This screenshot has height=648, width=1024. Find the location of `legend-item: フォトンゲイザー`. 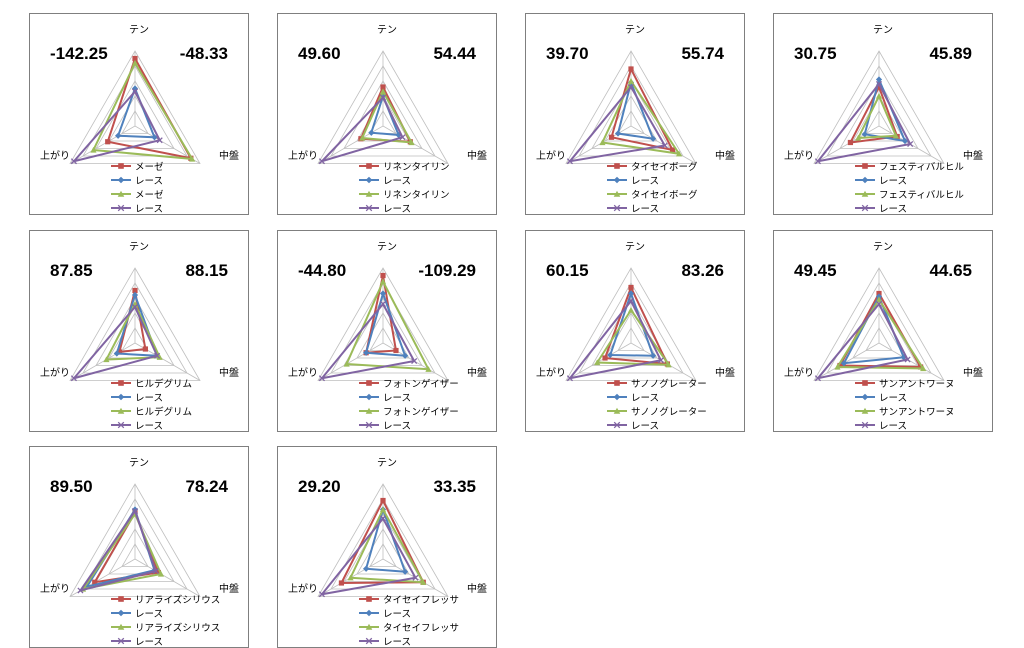

legend-item: フォトンゲイザー is located at coordinates (408, 411).